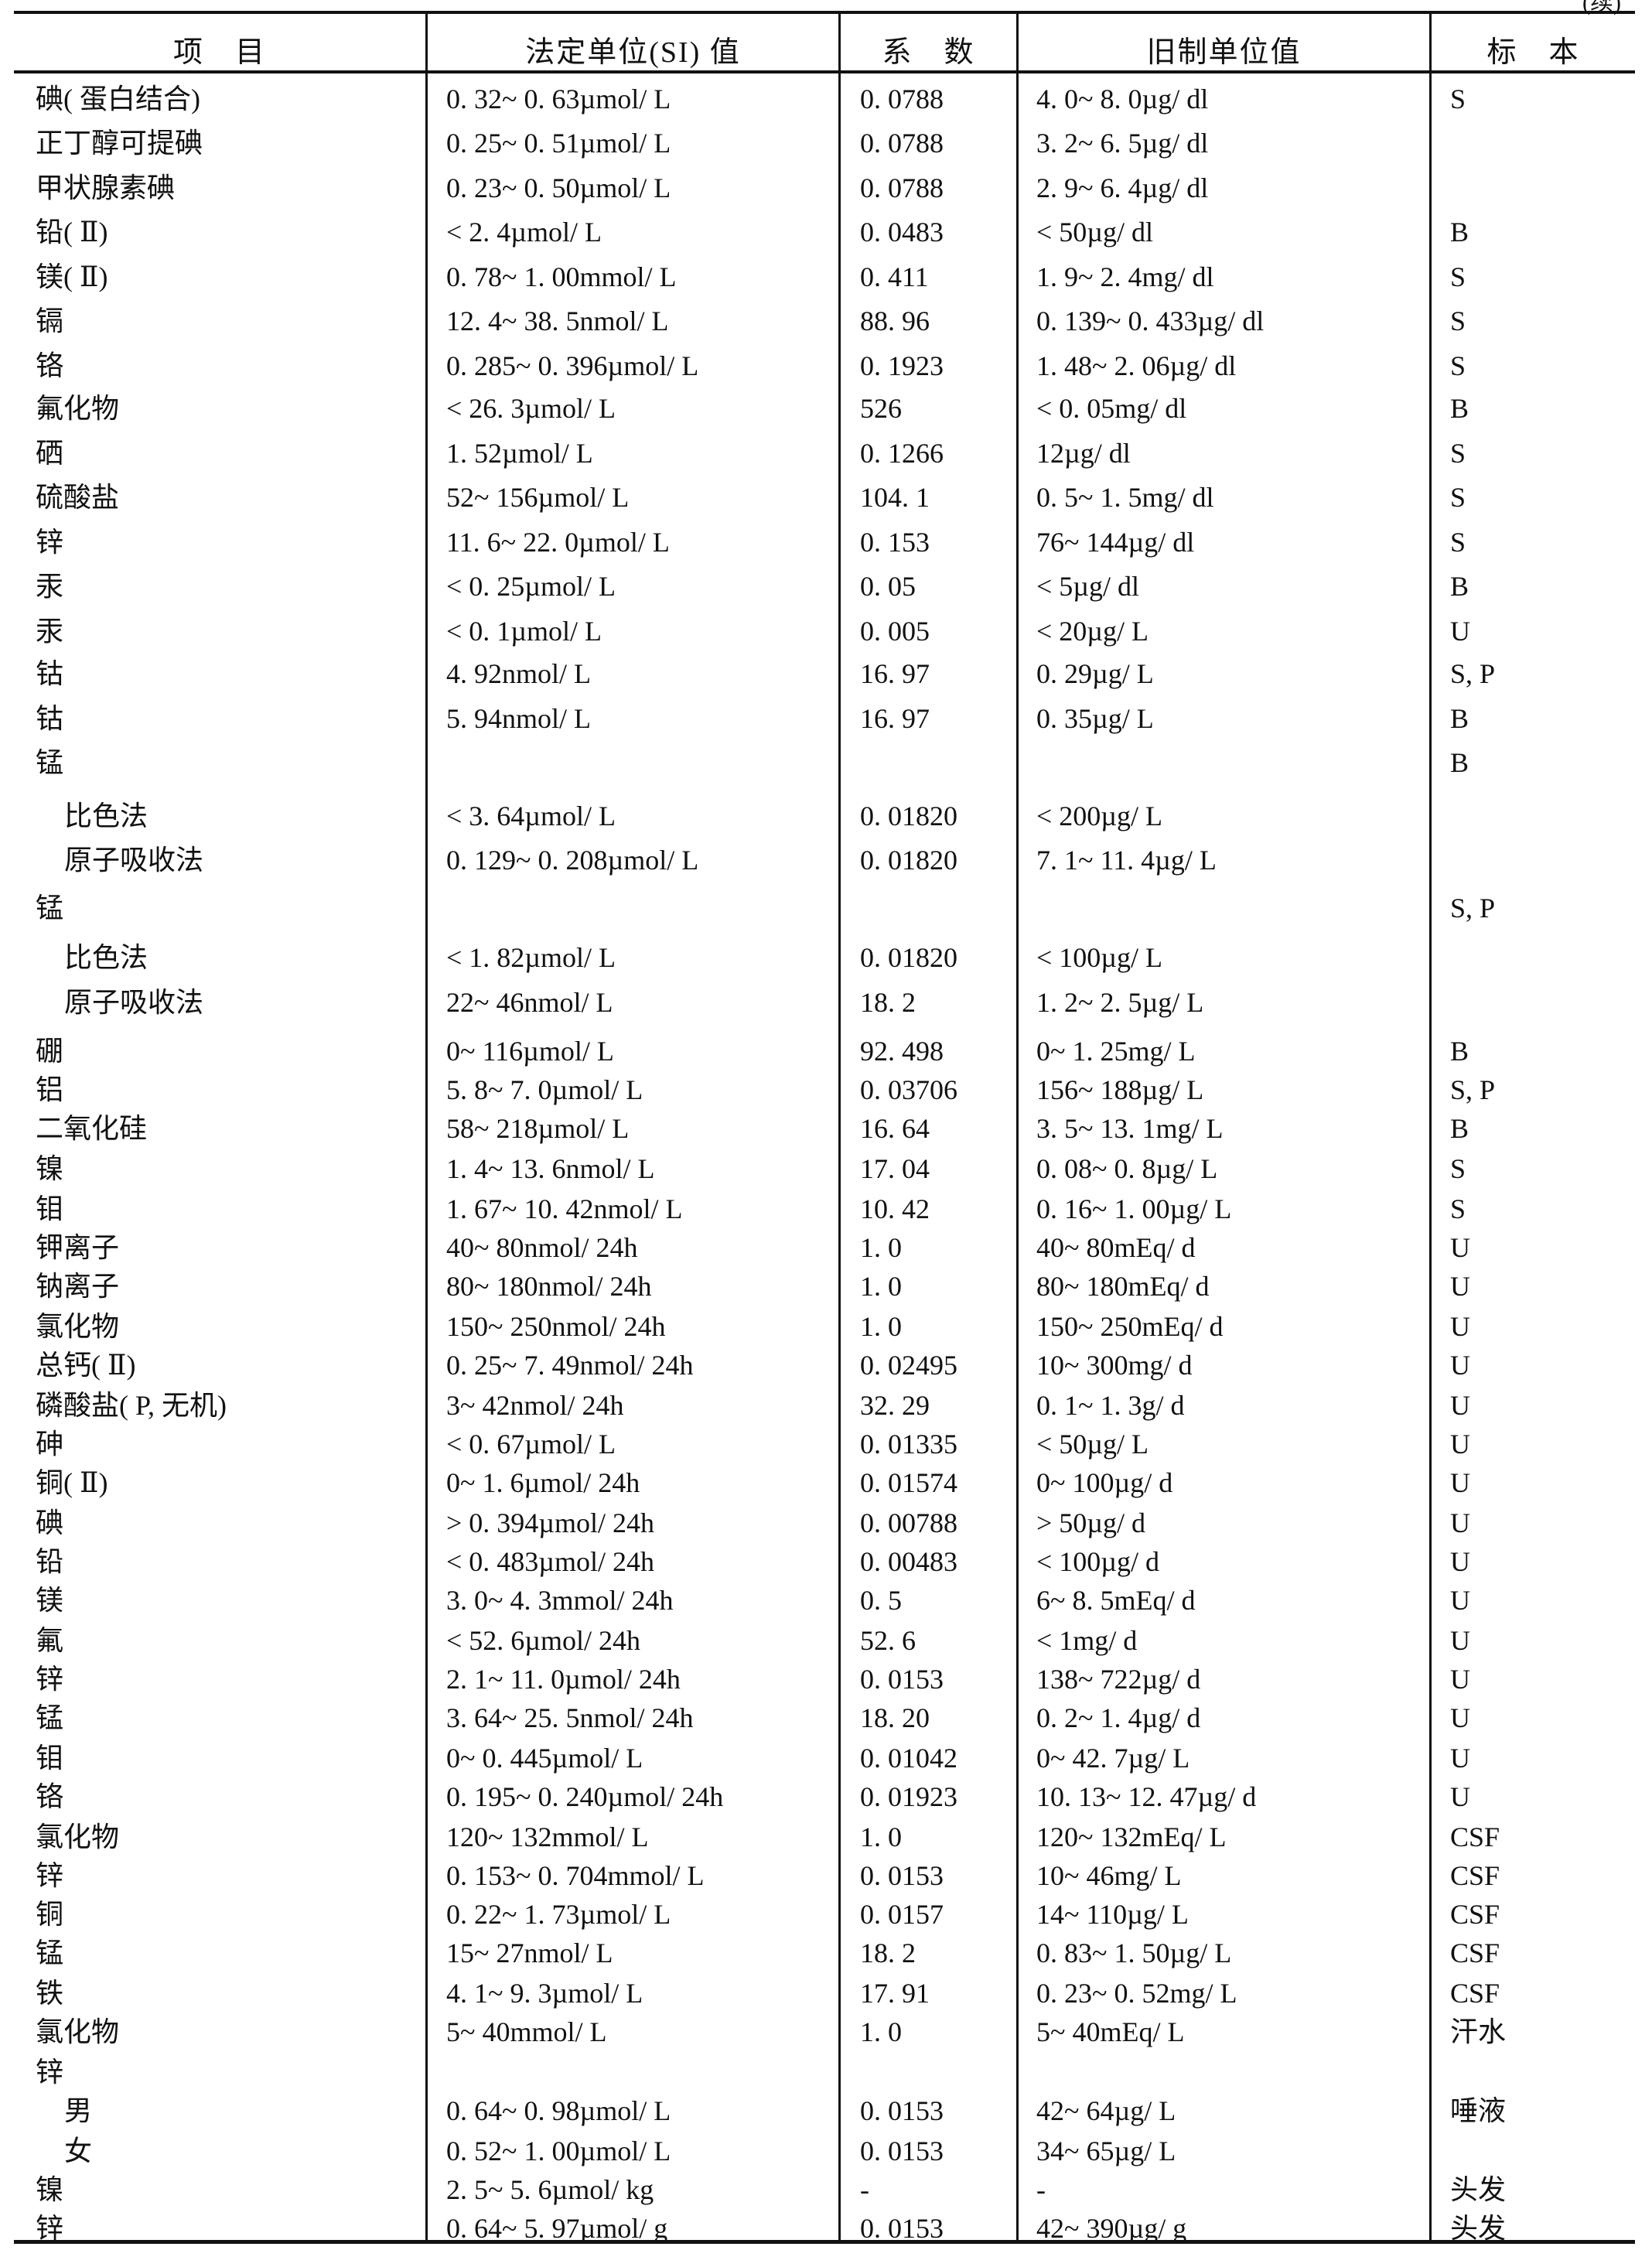  I want to click on coefficient: 526, so click(881, 409).